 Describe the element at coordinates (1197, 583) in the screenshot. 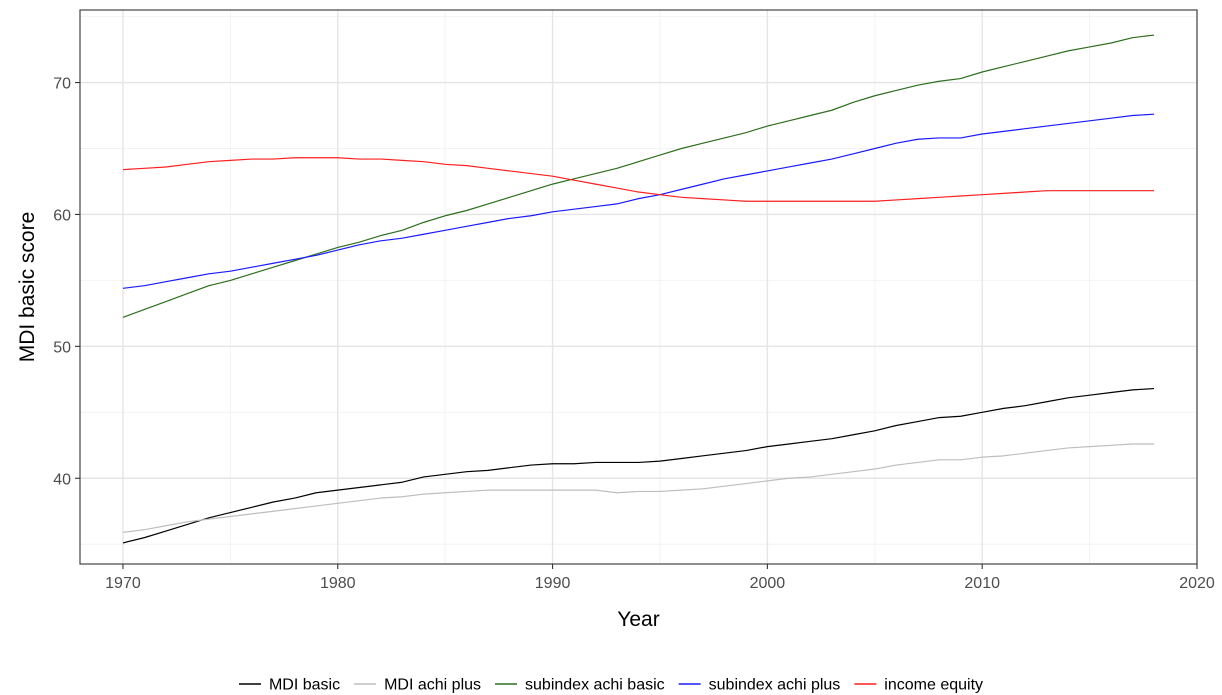

I see `x-tick-label: 2020` at that location.